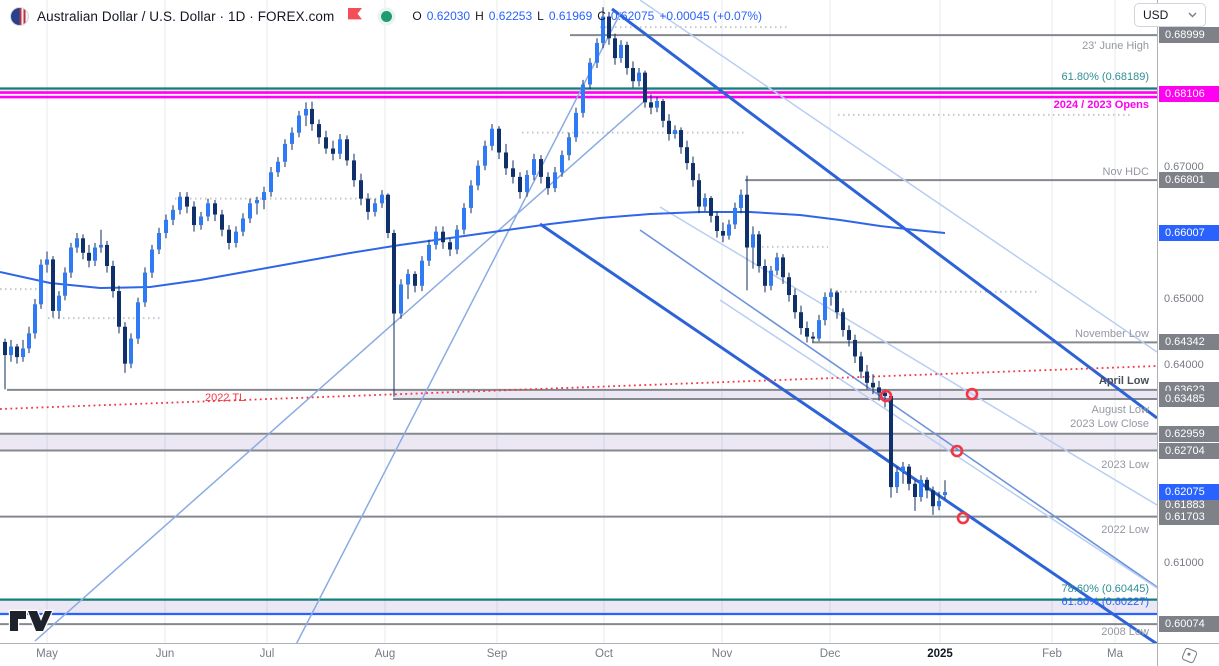 Image resolution: width=1219 pixels, height=666 pixels. I want to click on price-axis-label: 0.68106, so click(1189, 94).